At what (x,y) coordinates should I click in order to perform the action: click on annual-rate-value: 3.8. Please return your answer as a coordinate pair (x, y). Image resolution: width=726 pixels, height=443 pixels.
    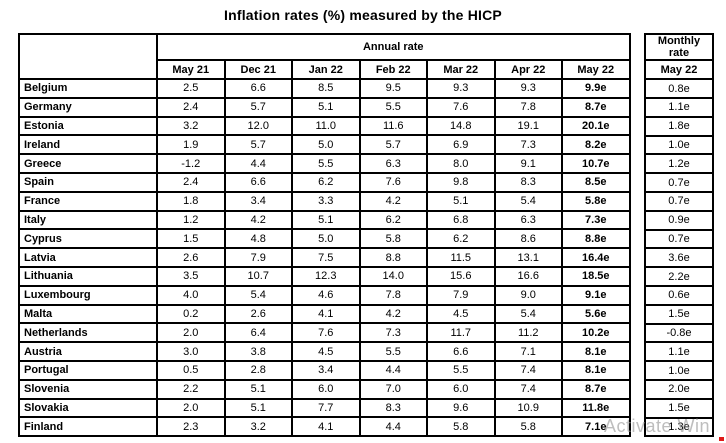
    Looking at the image, I should click on (258, 351).